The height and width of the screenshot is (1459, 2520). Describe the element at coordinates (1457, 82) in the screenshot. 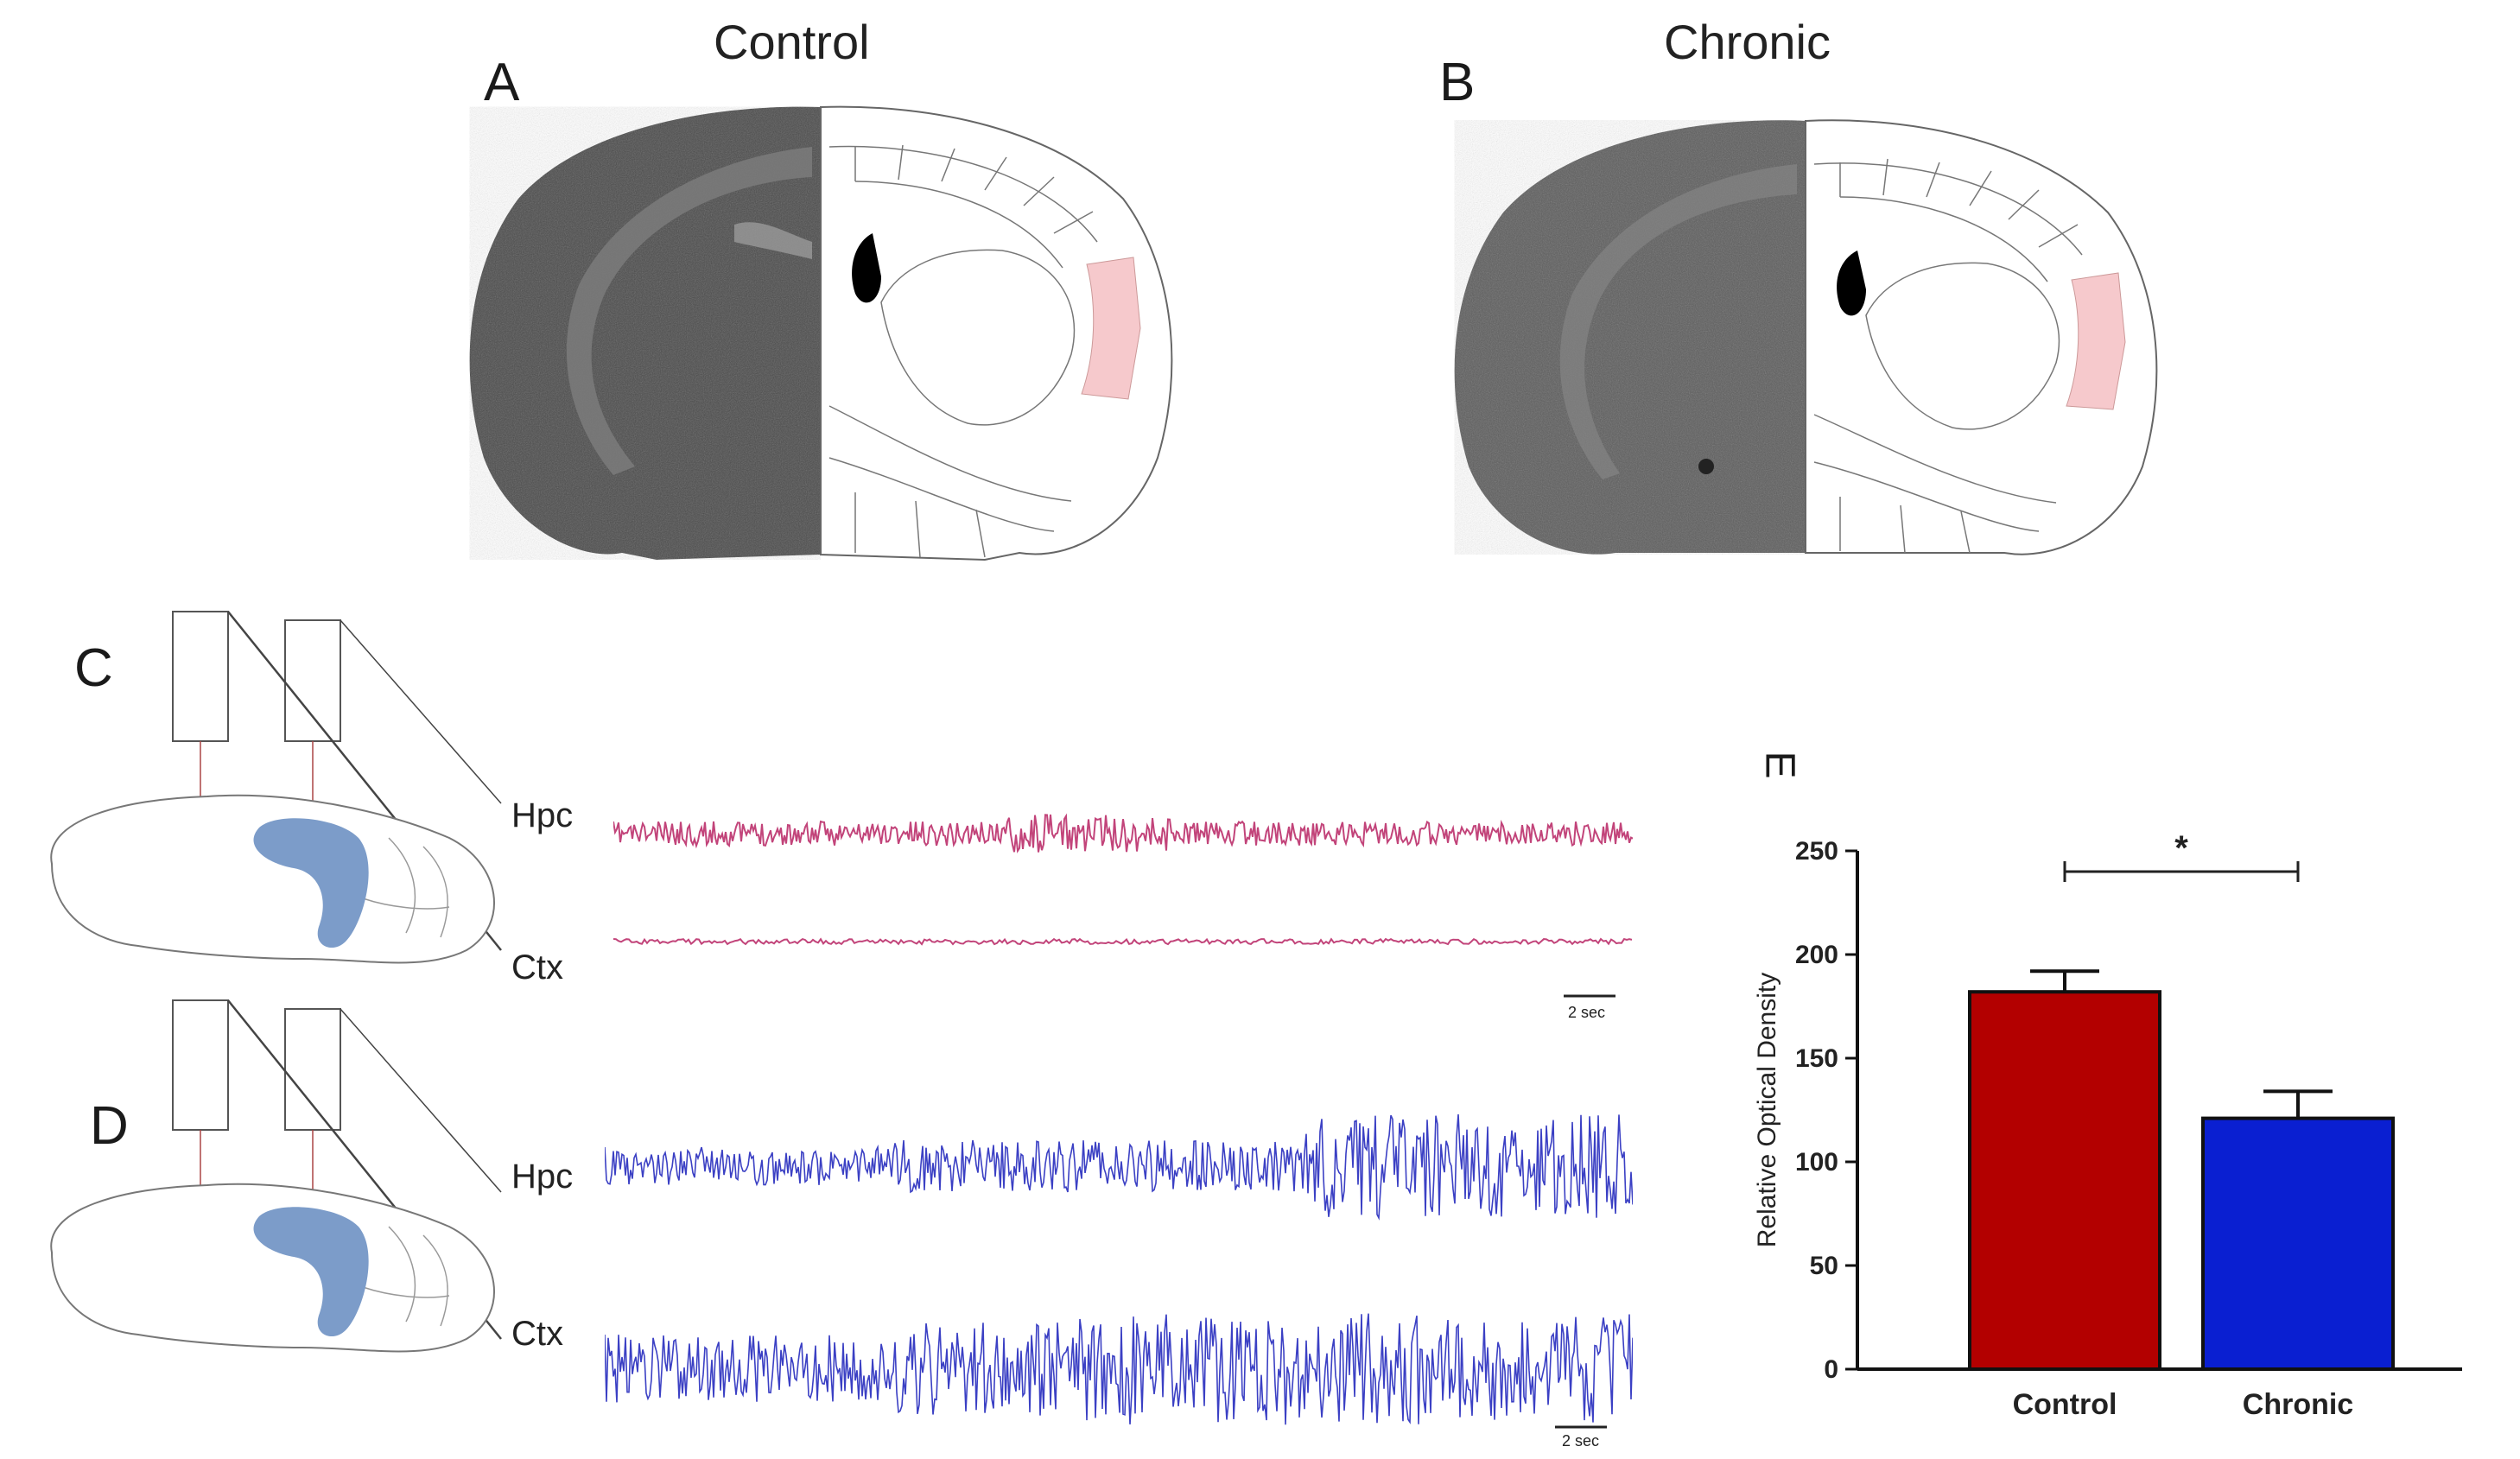

I see `panel-letter-b: B` at that location.